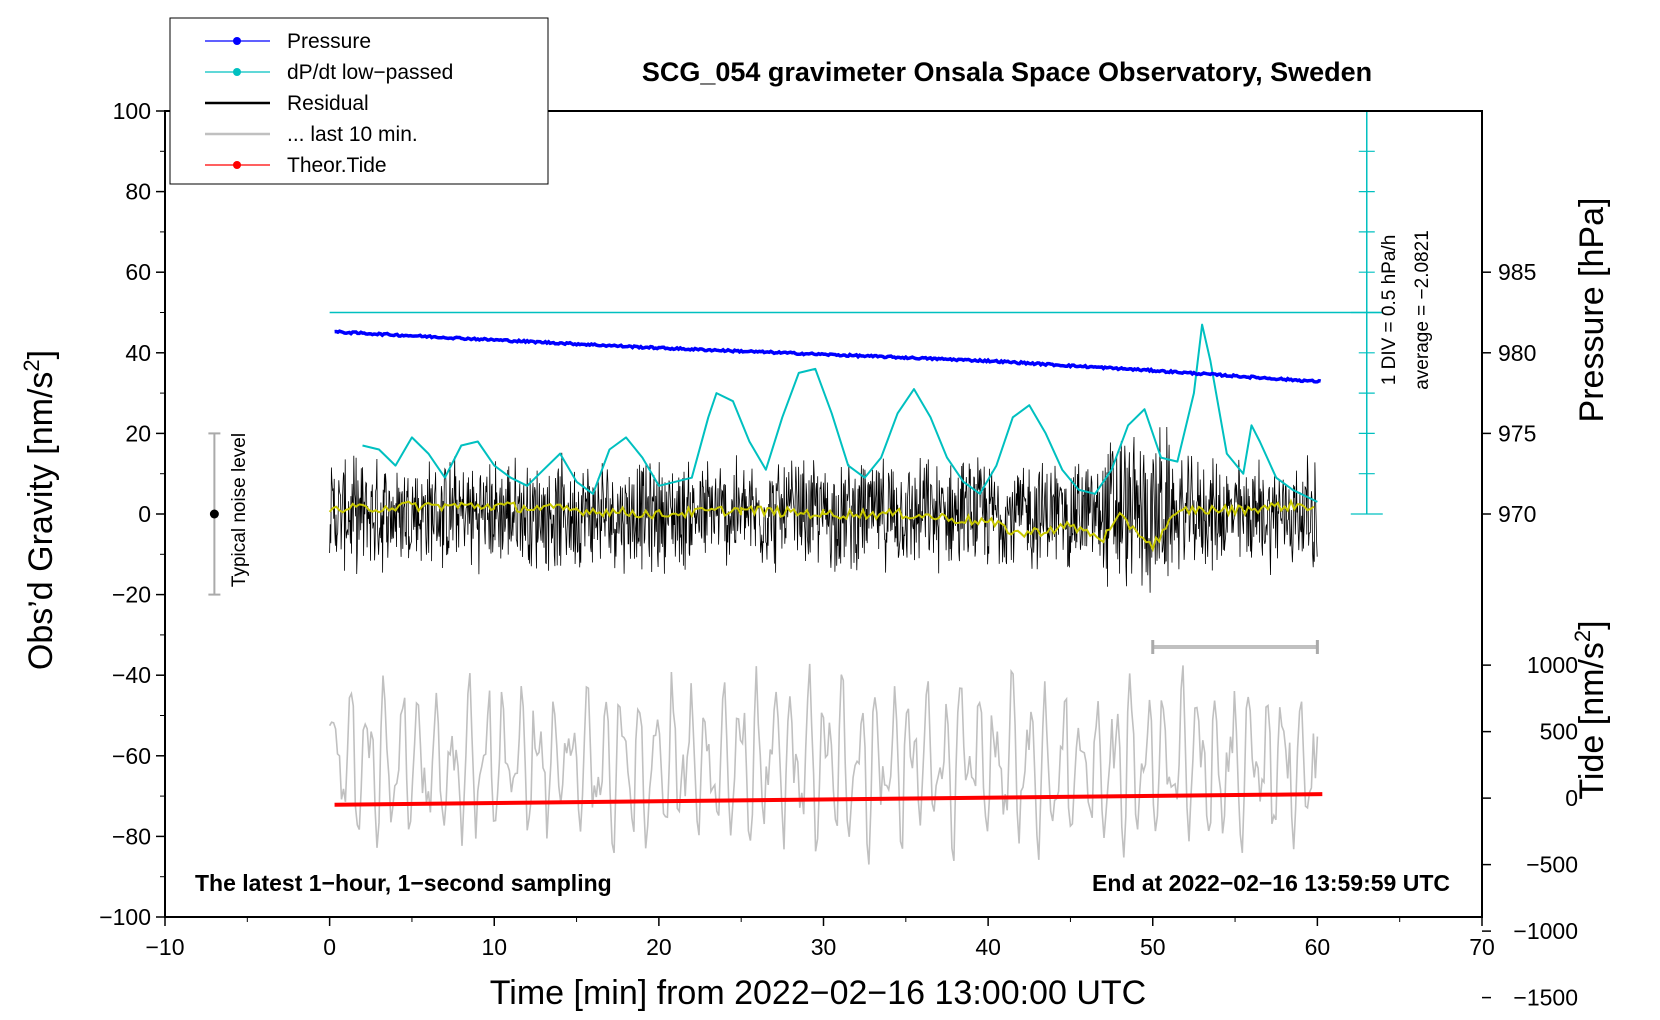 Image resolution: width=1660 pixels, height=1020 pixels. Describe the element at coordinates (1582, 636) in the screenshot. I see `tide-axis-title-sup: 2` at that location.